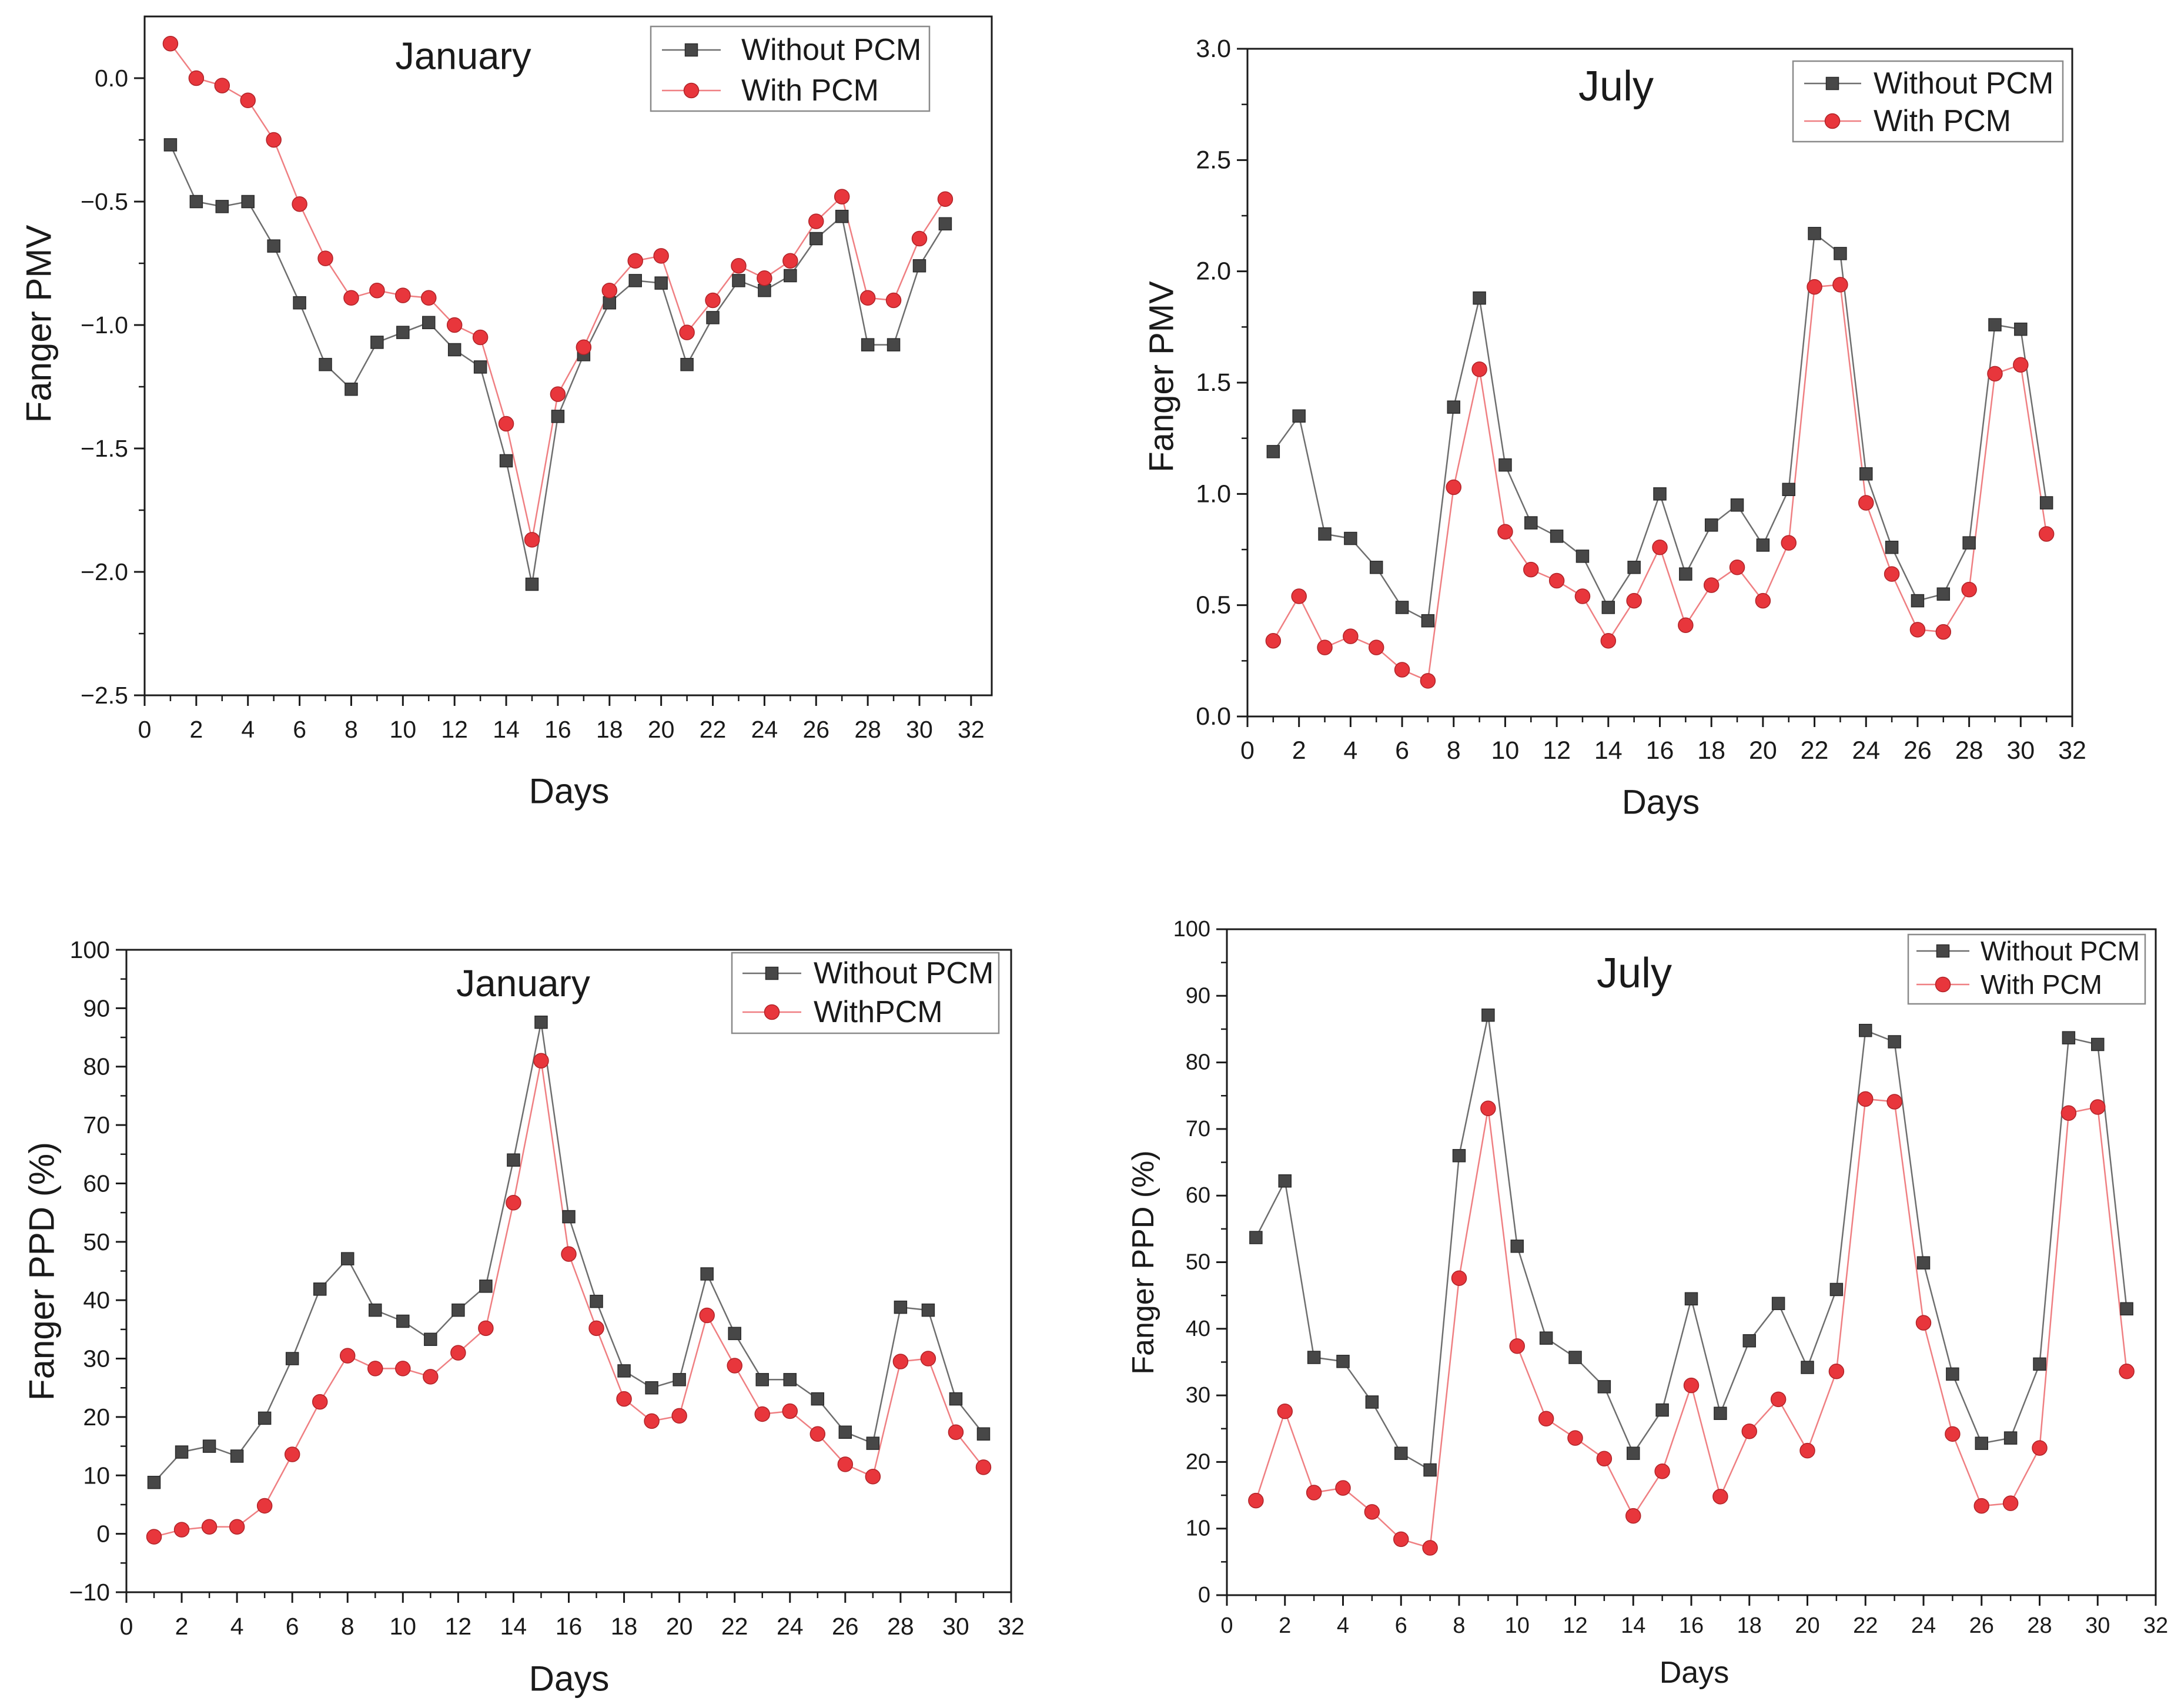 The image size is (2181, 1708). I want to click on x-tick-label: 4, so click(237, 1627).